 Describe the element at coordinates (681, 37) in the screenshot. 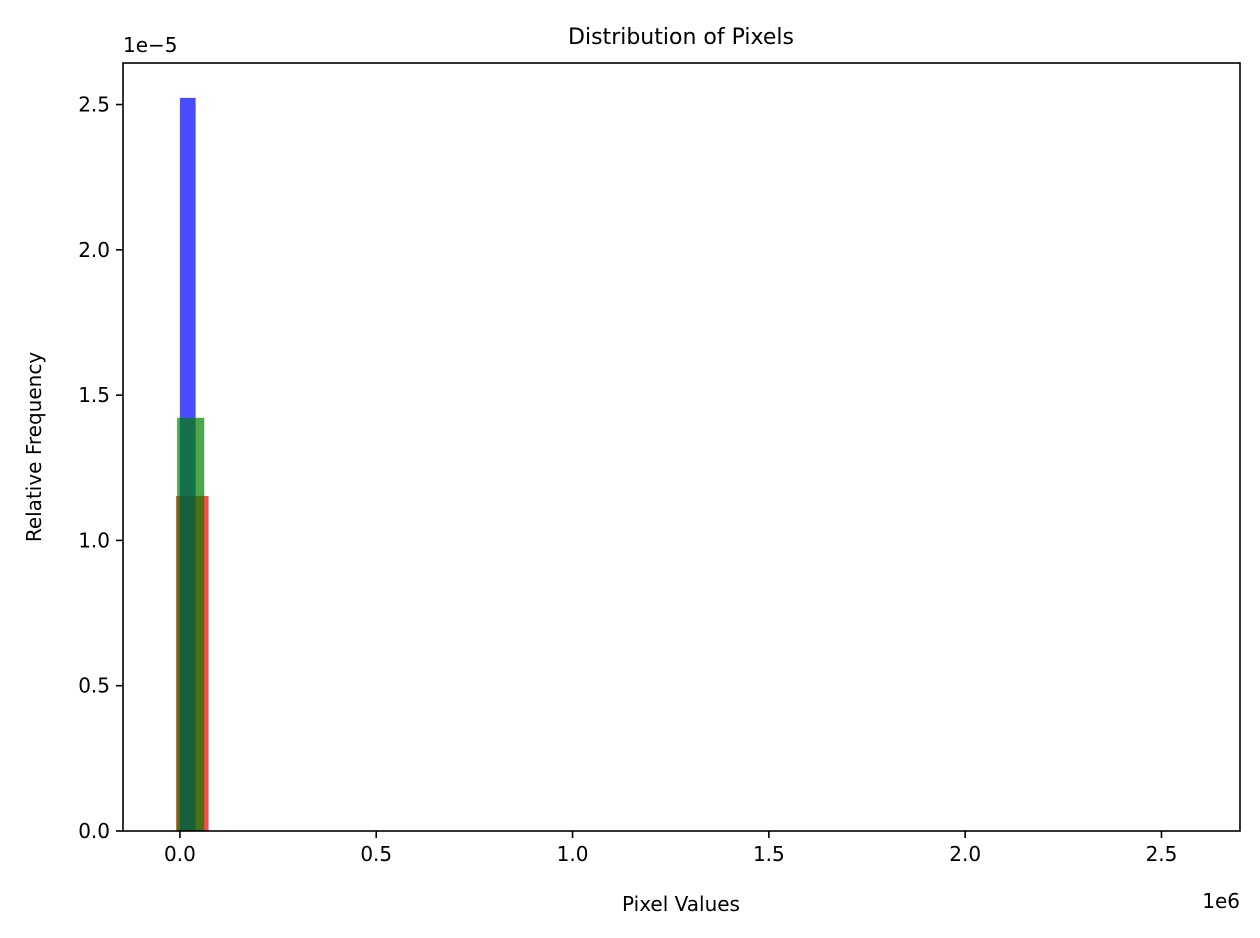

I see `chart-title: Distribution of Pixels` at that location.